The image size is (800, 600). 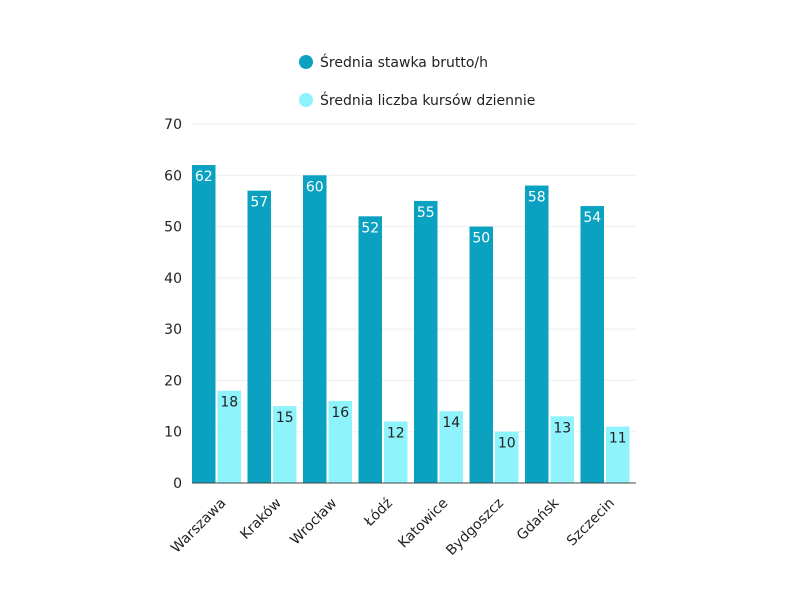 What do you see at coordinates (426, 213) in the screenshot?
I see `bar-value-label: 55` at bounding box center [426, 213].